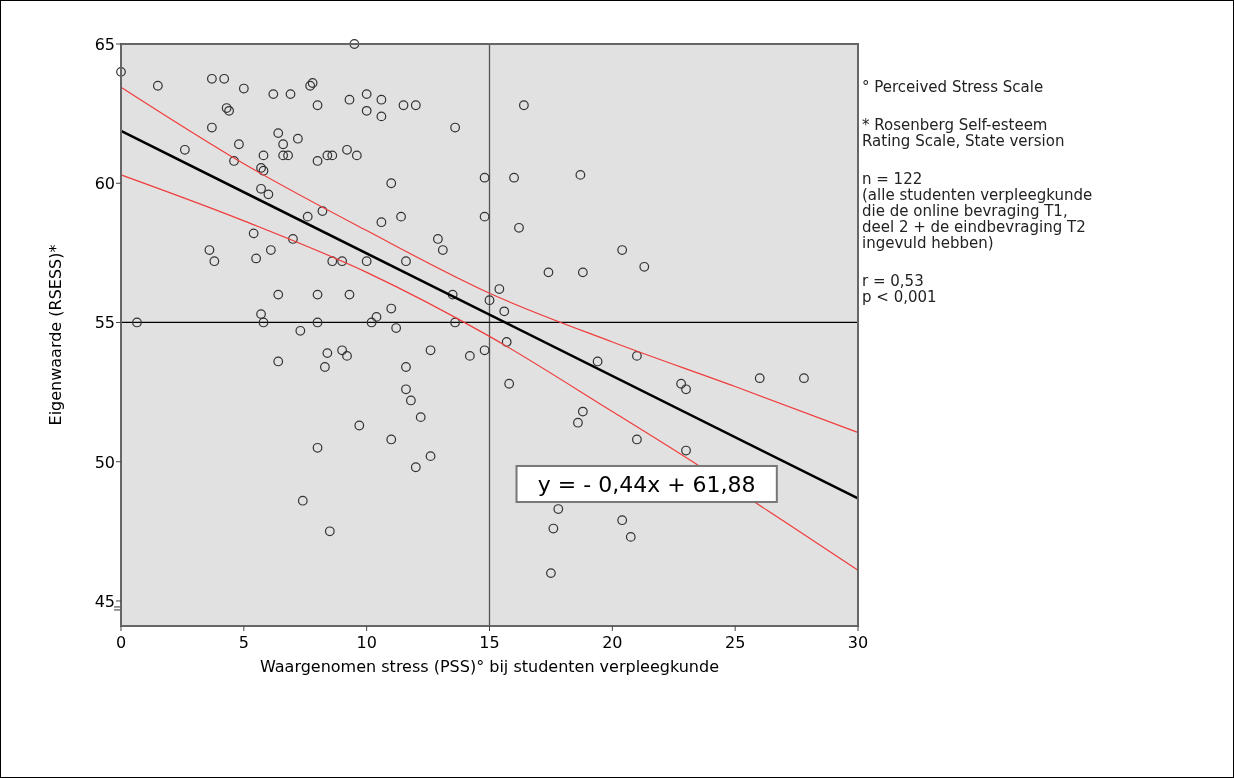  What do you see at coordinates (104, 323) in the screenshot?
I see `y-tick-label: 55` at bounding box center [104, 323].